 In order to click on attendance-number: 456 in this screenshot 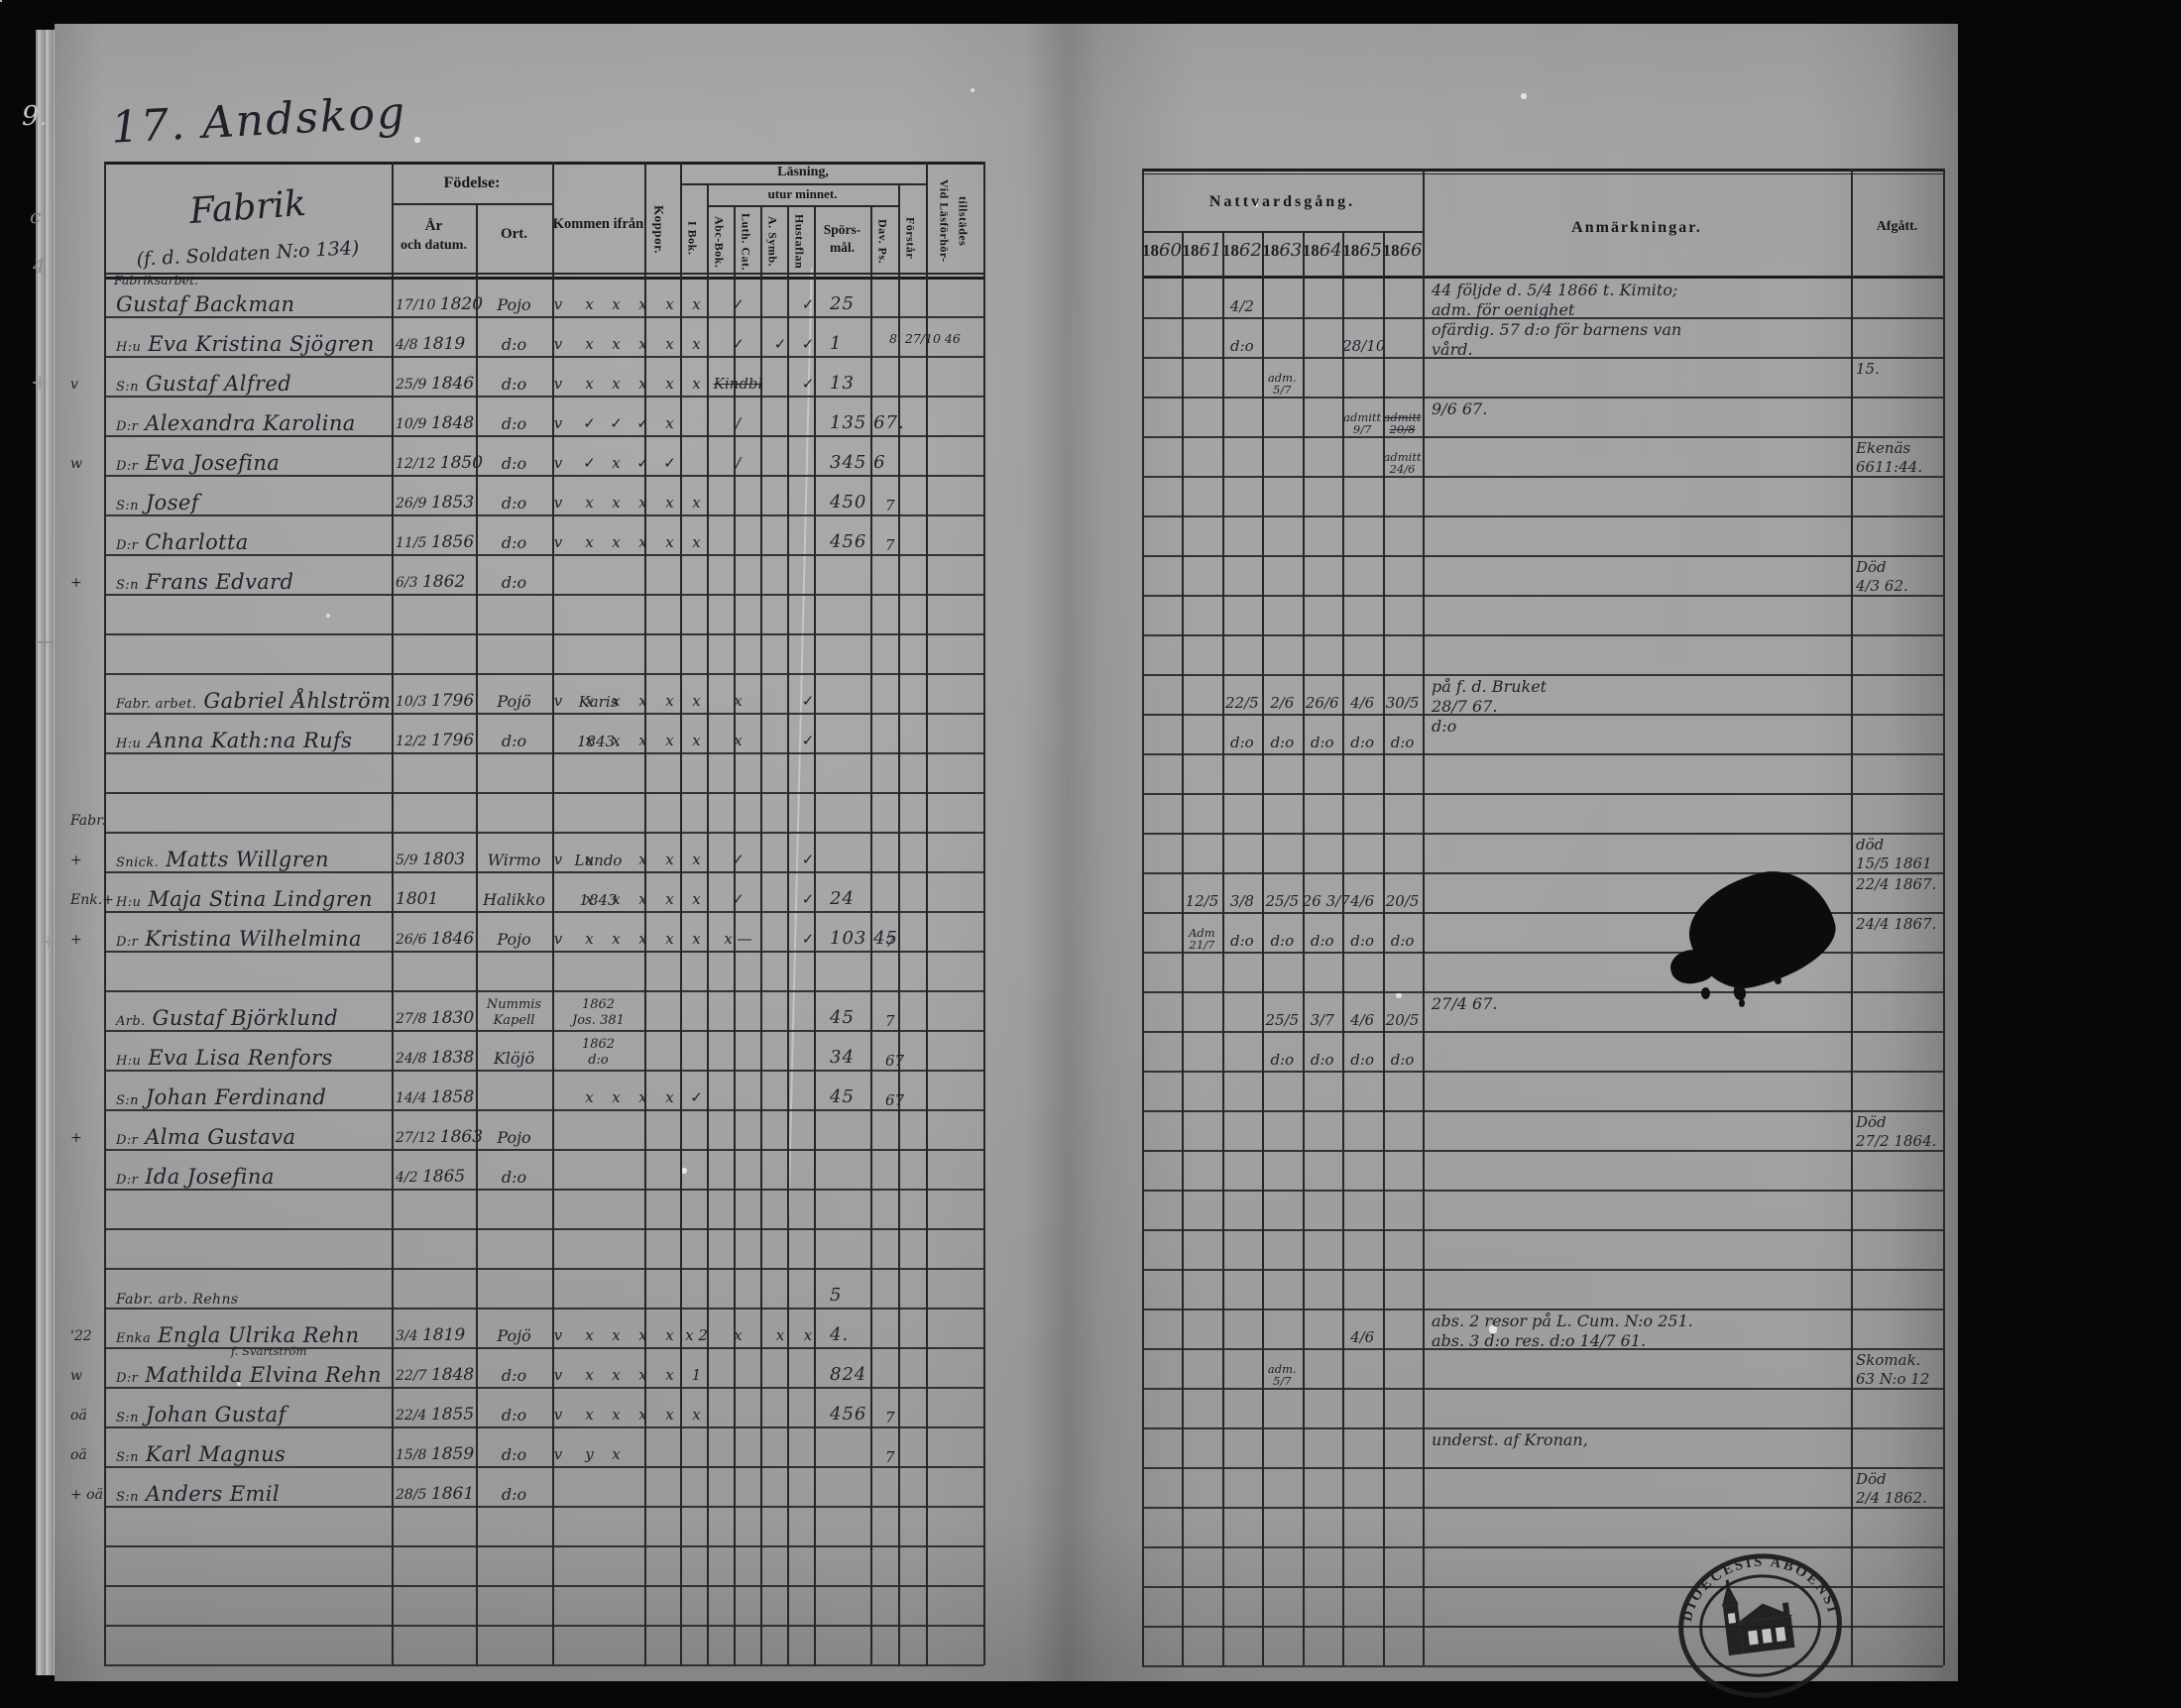, I will do `click(848, 1414)`.